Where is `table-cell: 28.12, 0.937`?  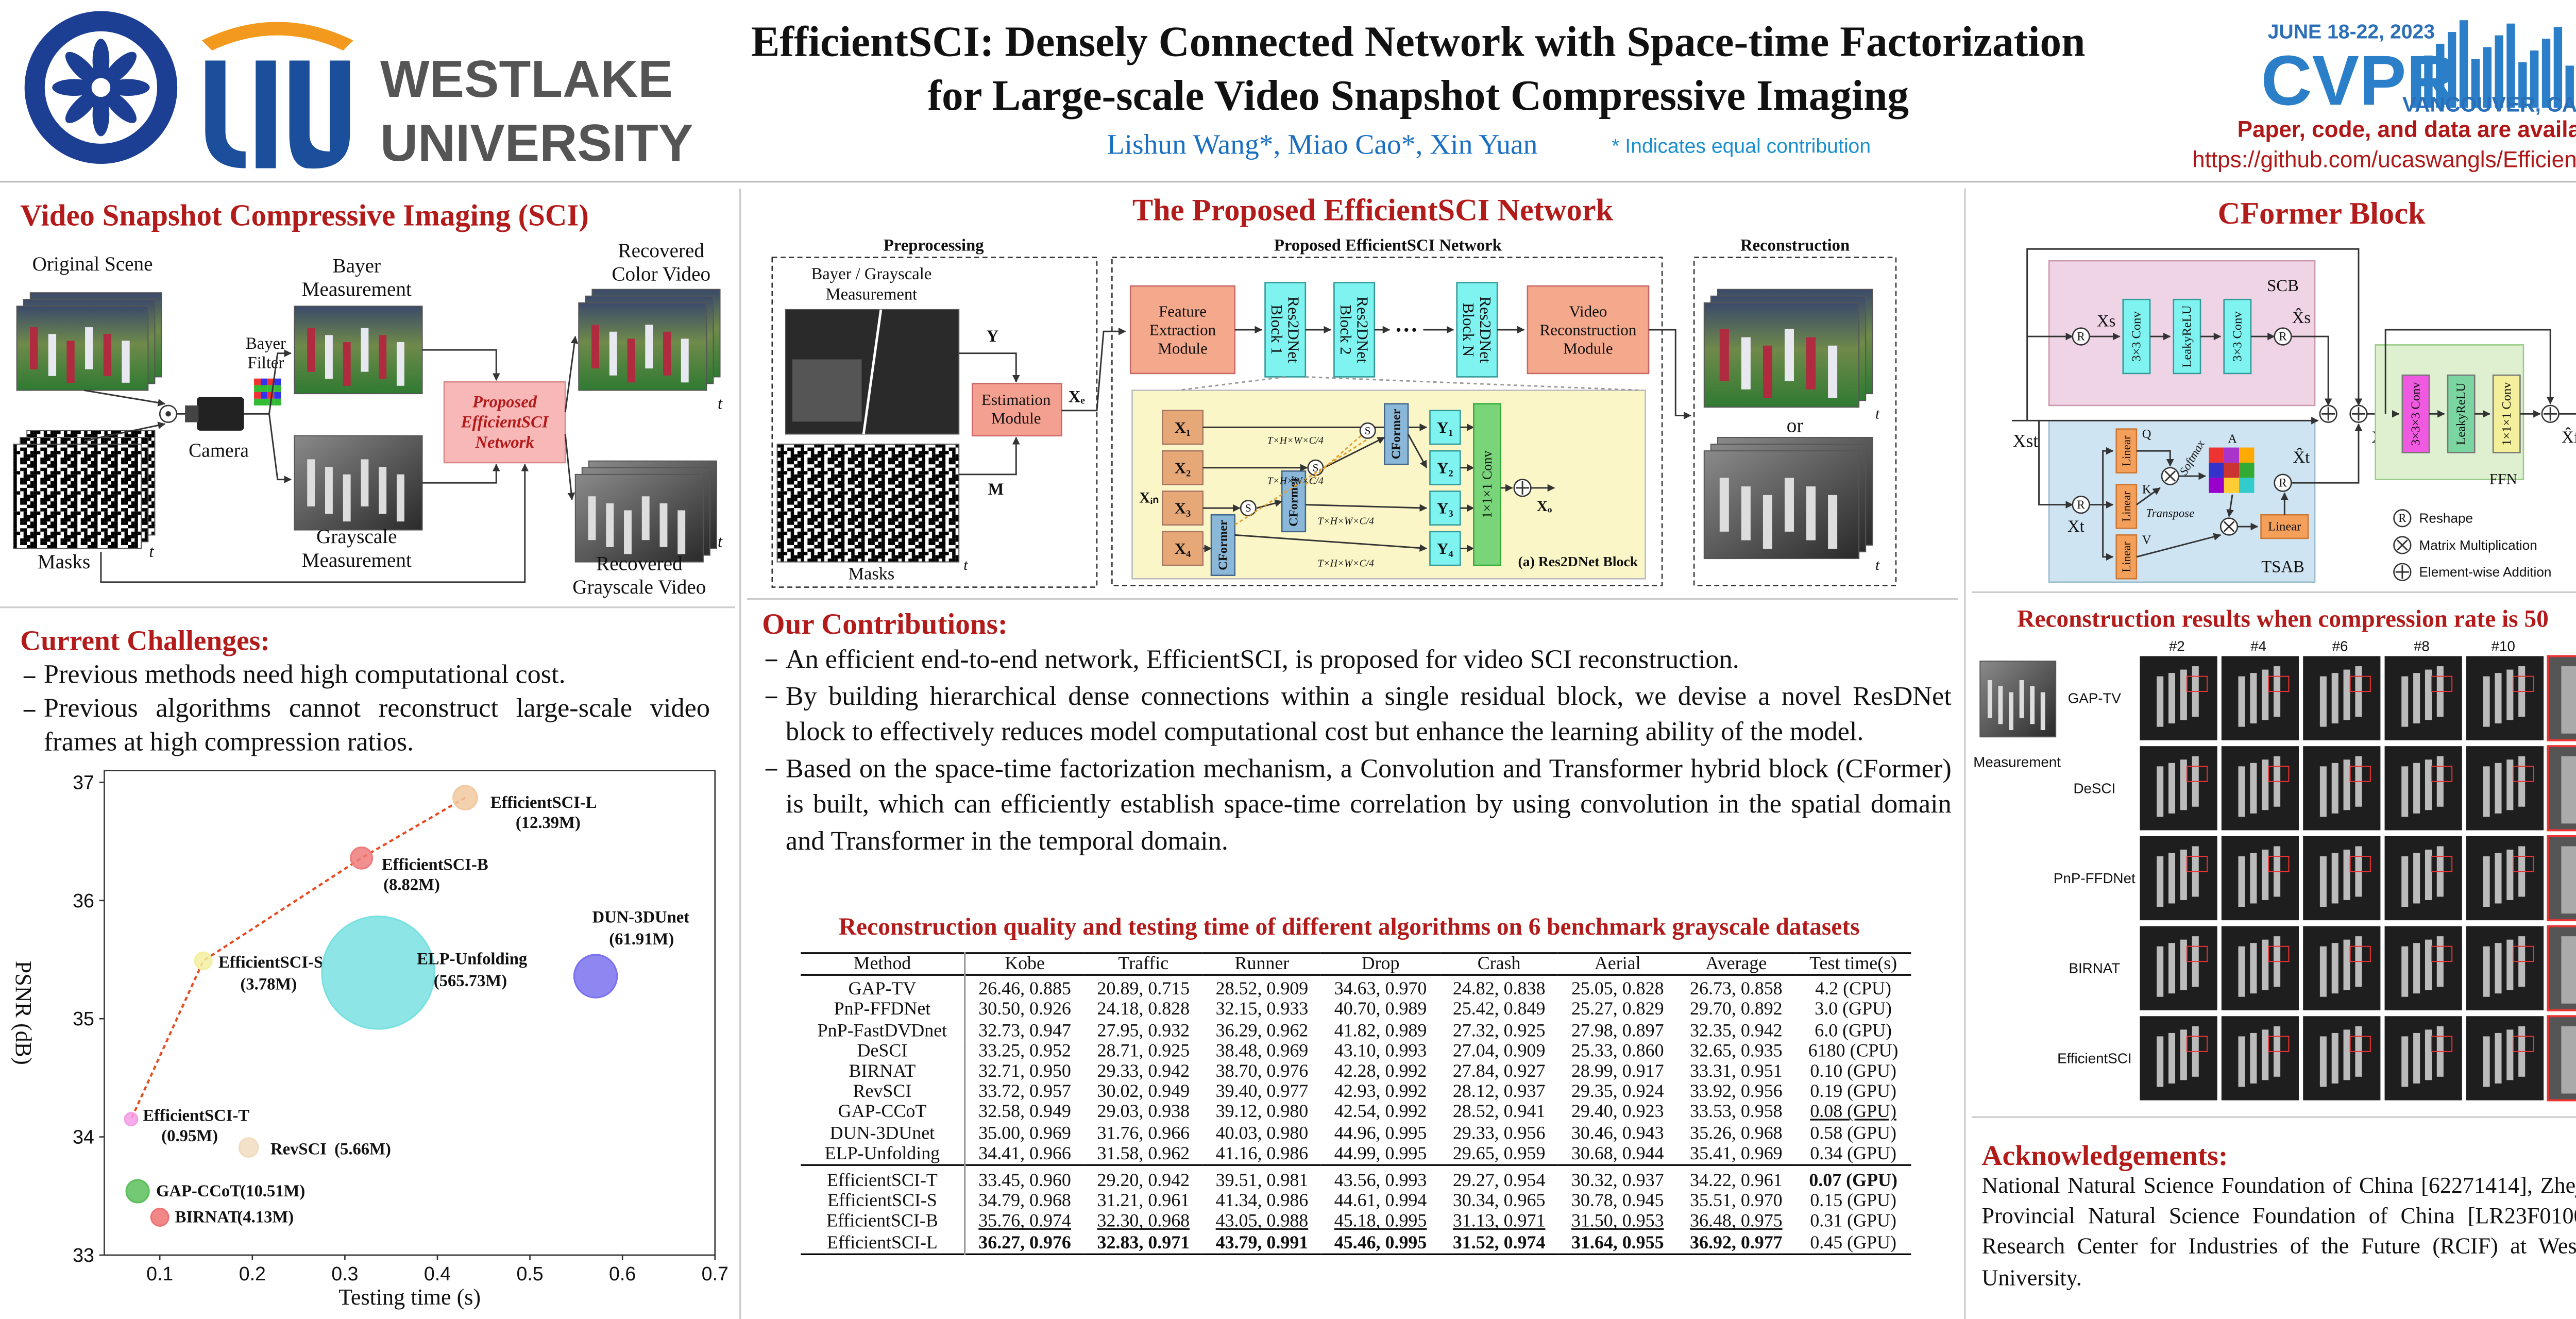 table-cell: 28.12, 0.937 is located at coordinates (1499, 1092).